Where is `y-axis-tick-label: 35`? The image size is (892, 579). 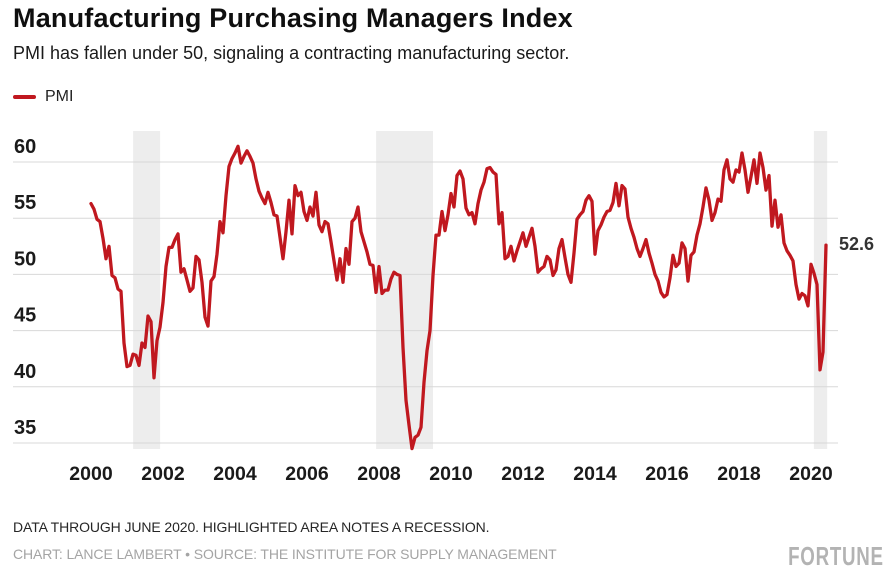 y-axis-tick-label: 35 is located at coordinates (25, 428).